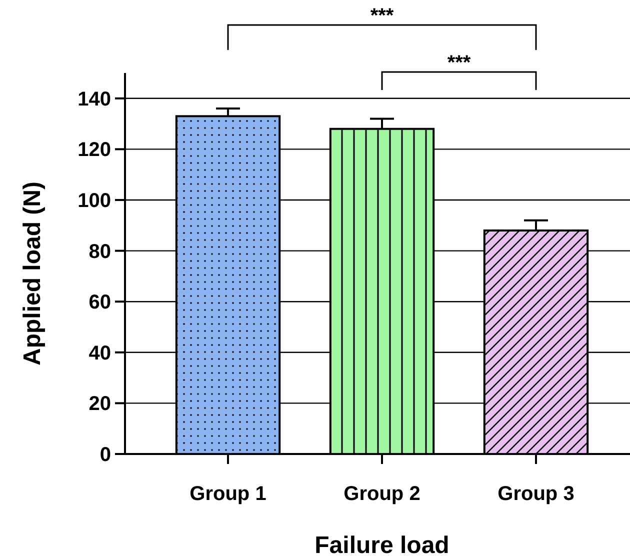 Image resolution: width=630 pixels, height=559 pixels. Describe the element at coordinates (382, 494) in the screenshot. I see `x-tick-label: Group 2` at that location.